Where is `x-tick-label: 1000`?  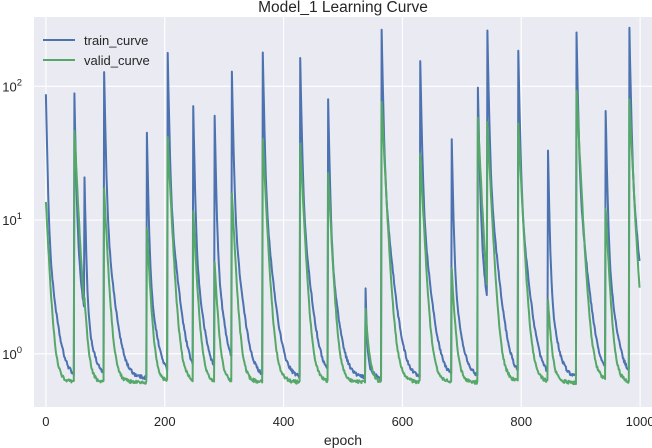
x-tick-label: 1000 is located at coordinates (639, 421).